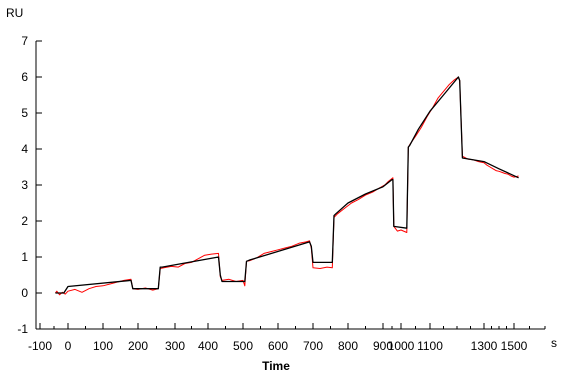 The width and height of the screenshot is (561, 374). What do you see at coordinates (24, 77) in the screenshot?
I see `y-tick-label: 6` at bounding box center [24, 77].